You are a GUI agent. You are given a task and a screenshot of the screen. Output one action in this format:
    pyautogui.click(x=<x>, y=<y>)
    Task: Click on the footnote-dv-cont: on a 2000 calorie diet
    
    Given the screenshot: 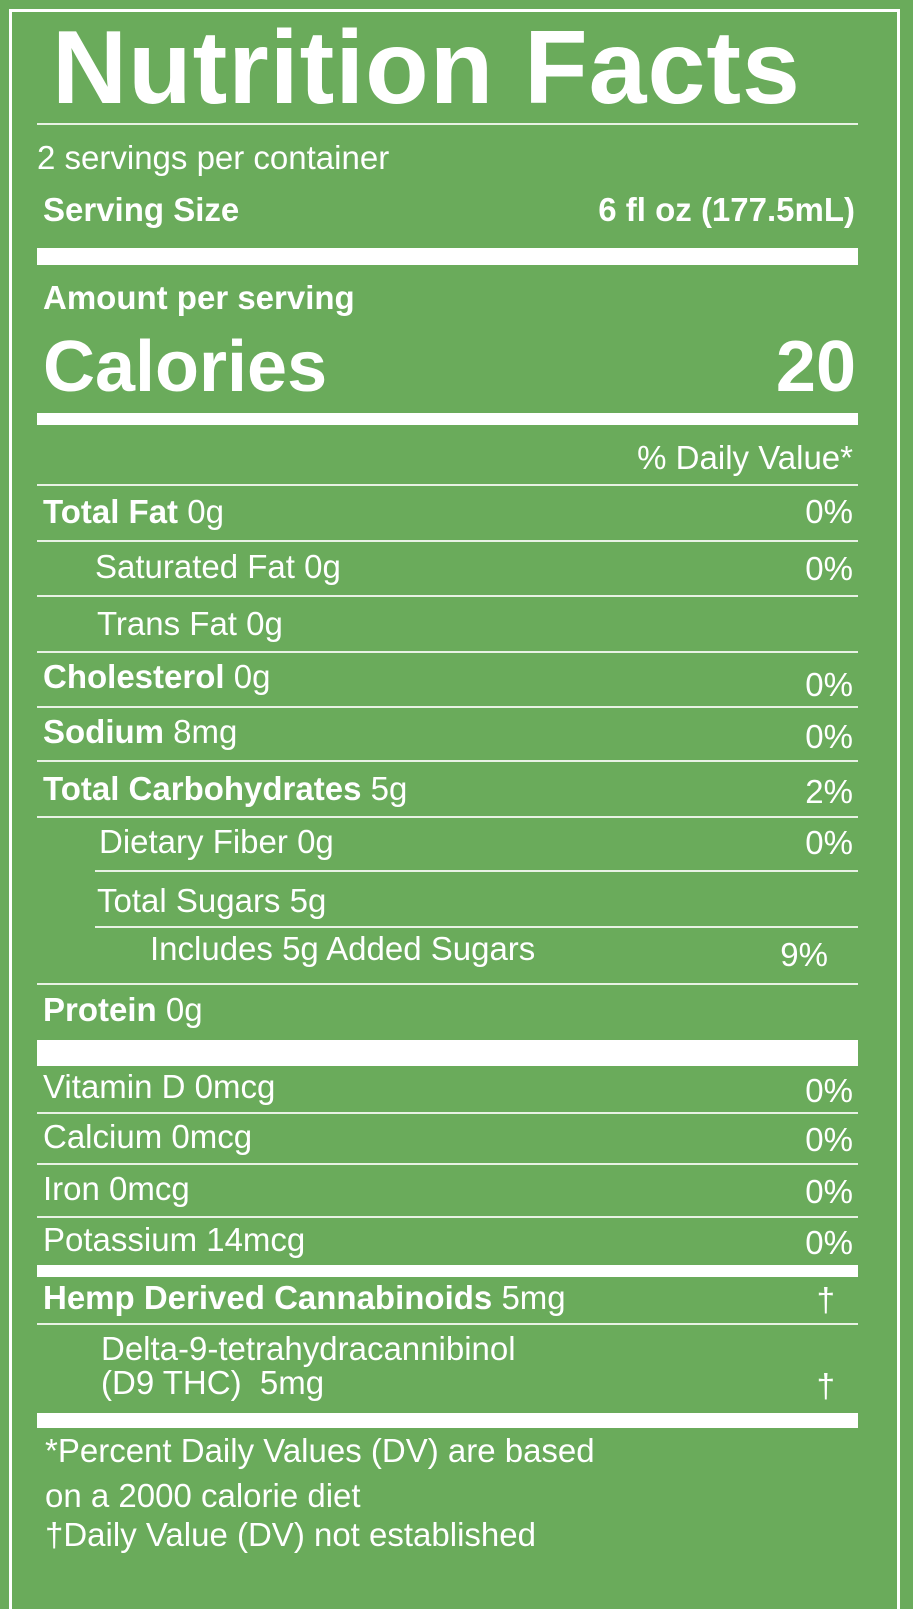 What is the action you would take?
    pyautogui.click(x=203, y=1495)
    